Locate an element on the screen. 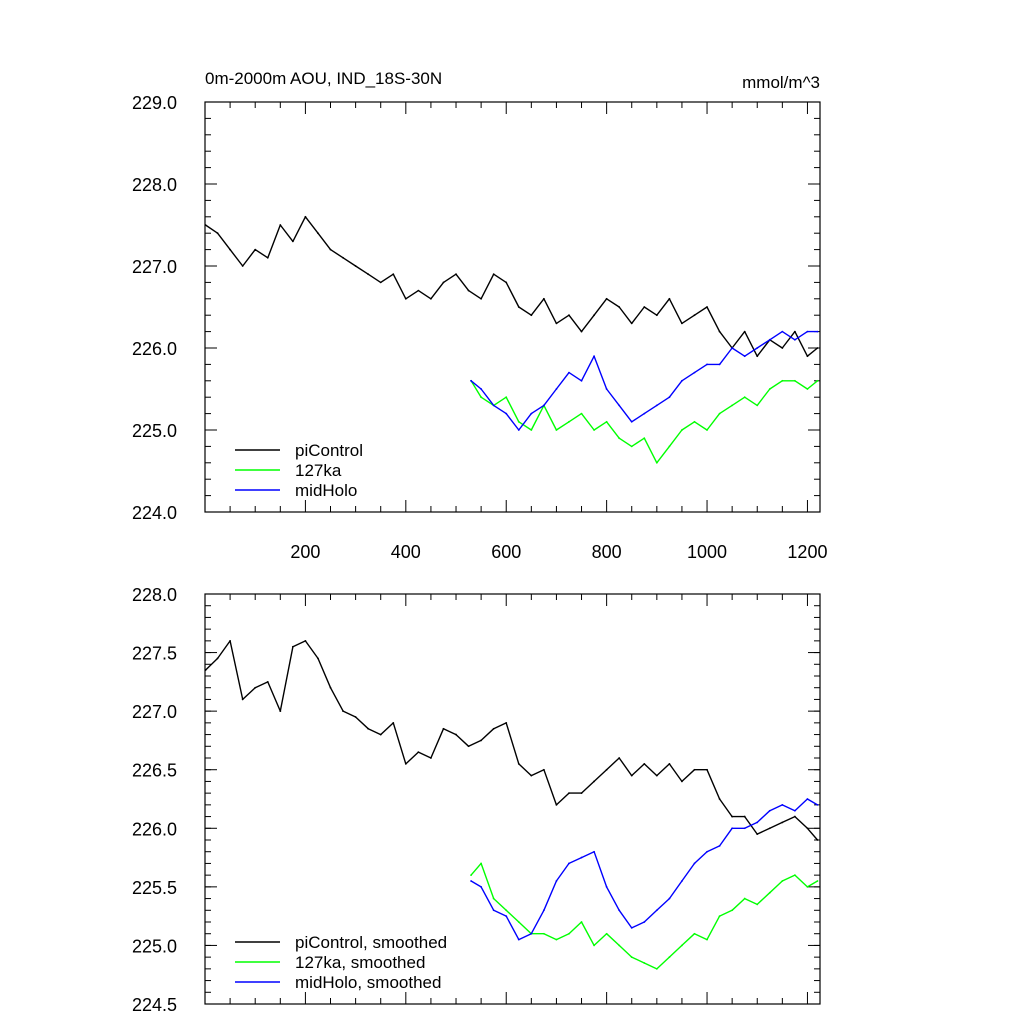 Image resolution: width=1024 pixels, height=1024 pixels. legend-label-2: midHolo is located at coordinates (326, 490).